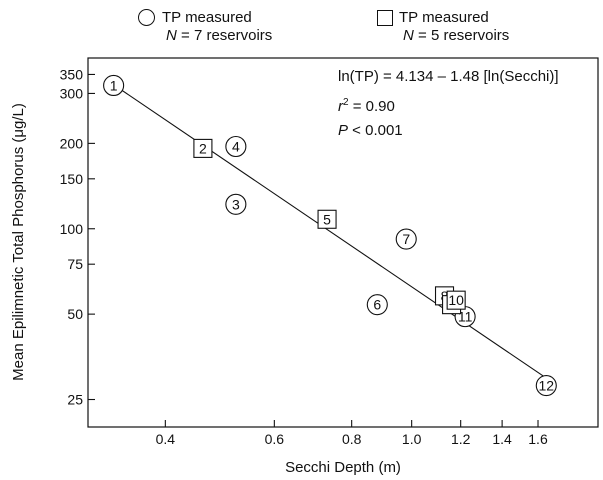 This screenshot has width=603, height=480. What do you see at coordinates (75, 314) in the screenshot?
I see `y-tick-label: 50` at bounding box center [75, 314].